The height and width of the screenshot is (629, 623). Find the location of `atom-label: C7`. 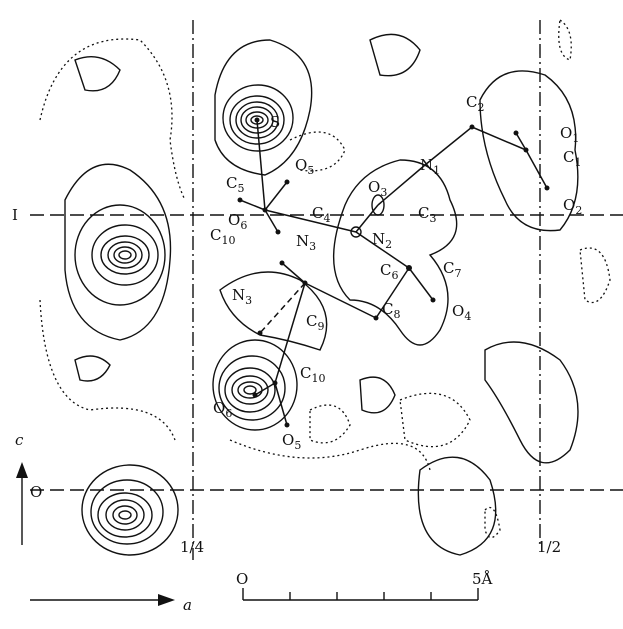

atom-label: C7 is located at coordinates (452, 269).